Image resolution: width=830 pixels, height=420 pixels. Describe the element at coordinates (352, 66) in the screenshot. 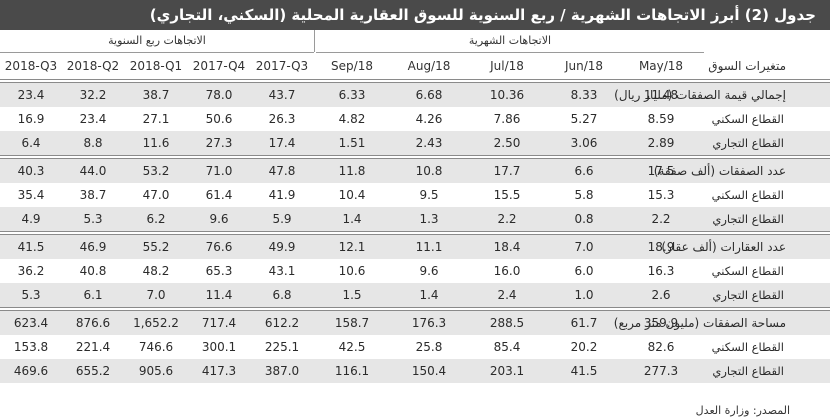

I see `column-header: Sep/18` at that location.